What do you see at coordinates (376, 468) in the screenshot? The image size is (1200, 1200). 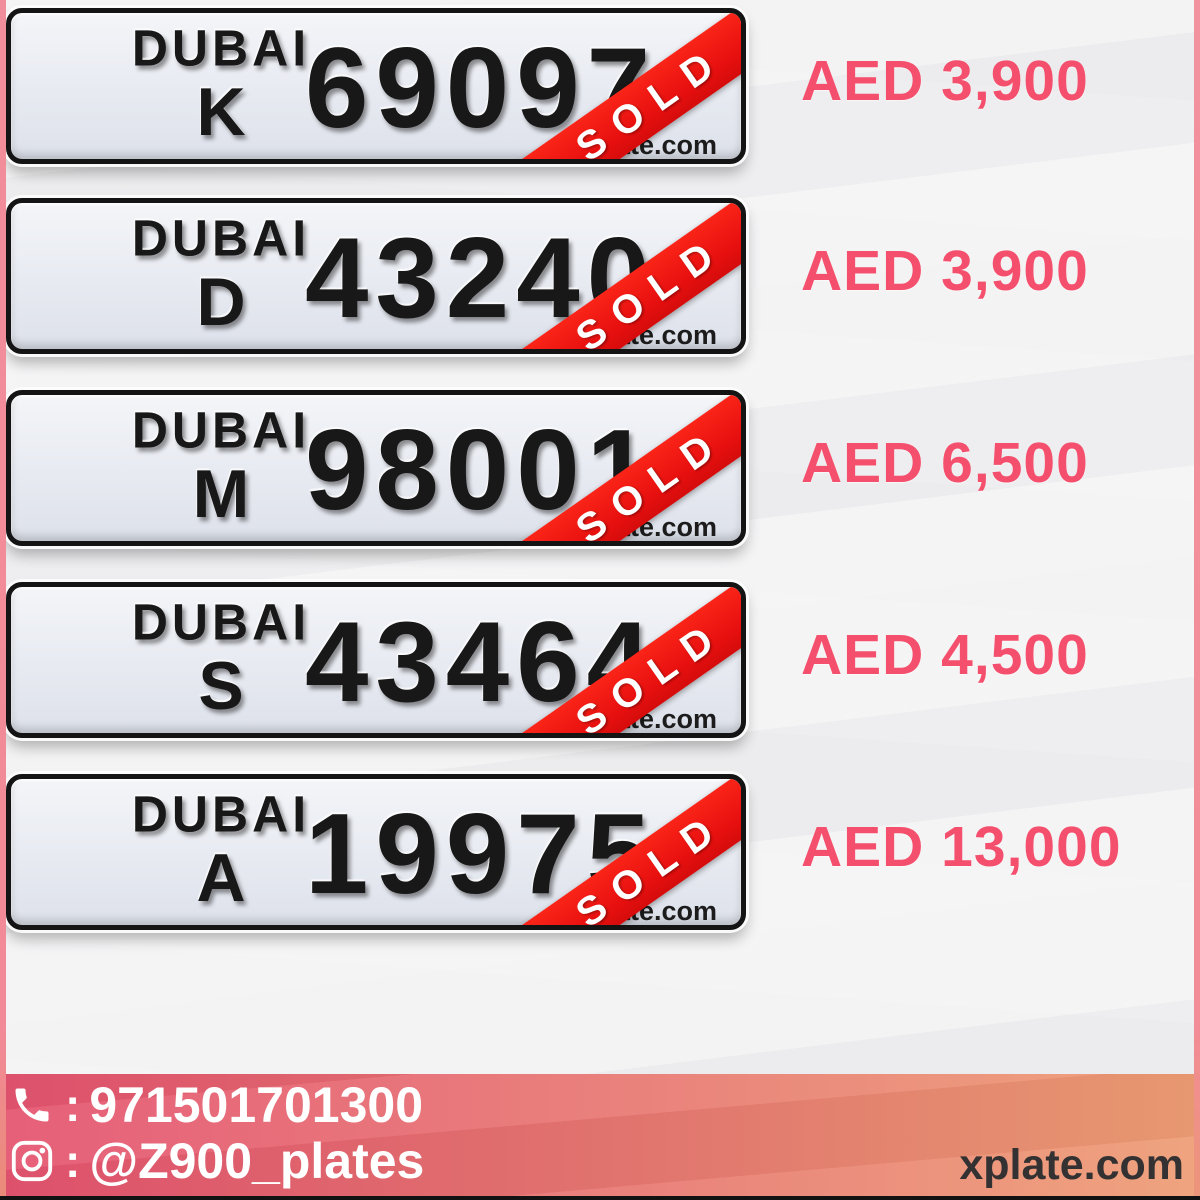 I see `license-plate: DUBAI M 98001 ate.com SOLD` at bounding box center [376, 468].